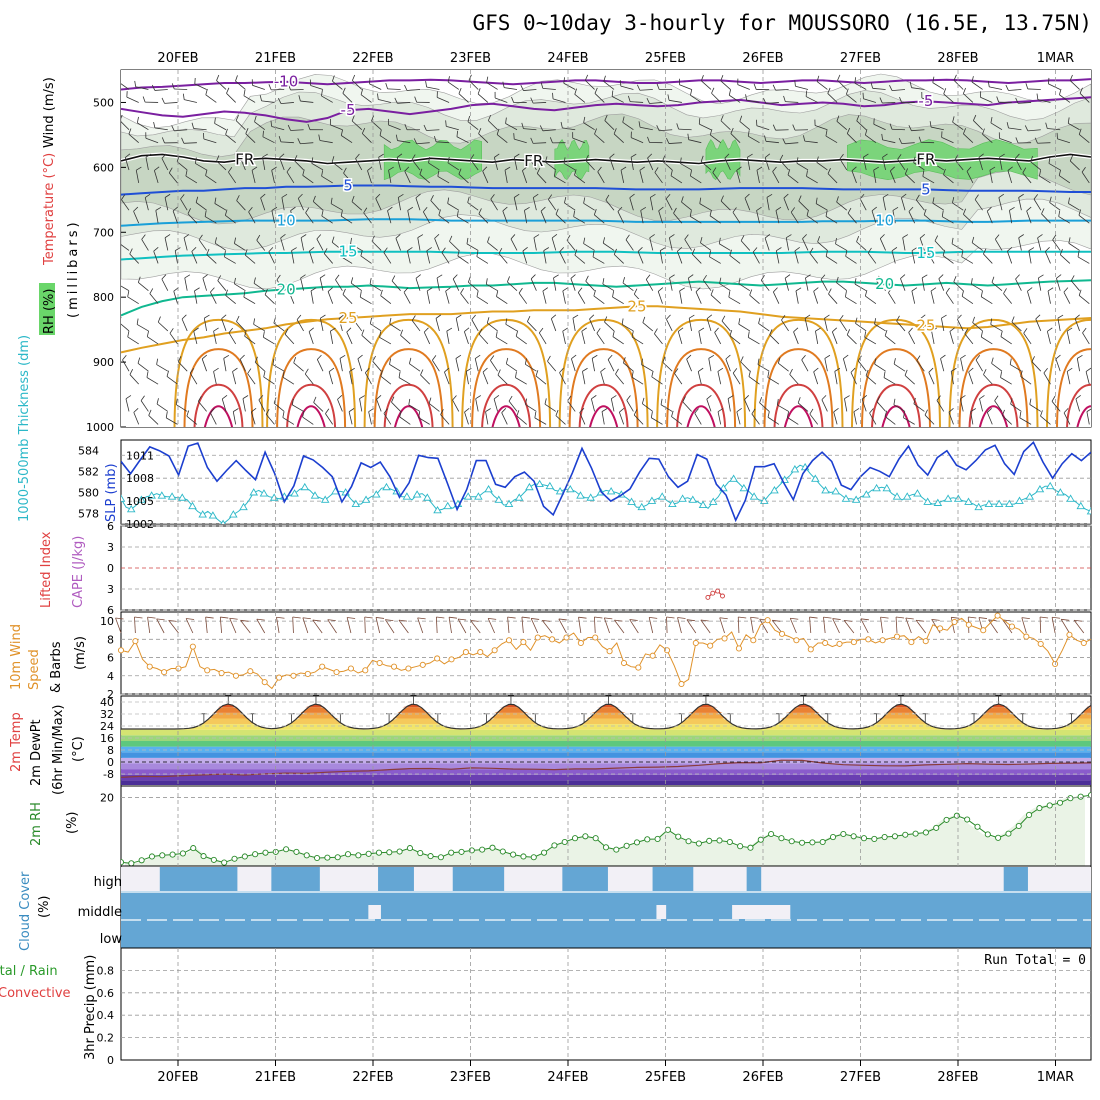 The width and height of the screenshot is (1100, 1100). I want to click on cloud-middle-gap, so click(374, 912).